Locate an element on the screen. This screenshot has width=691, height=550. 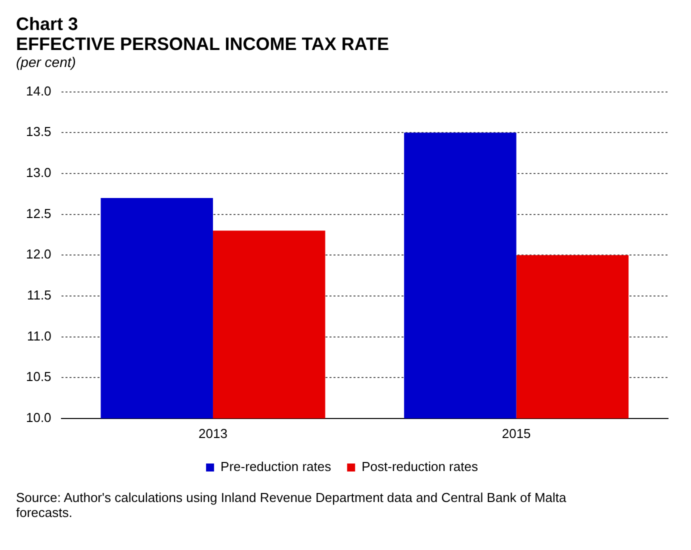
y-tick-label: 10.5 is located at coordinates (39, 376).